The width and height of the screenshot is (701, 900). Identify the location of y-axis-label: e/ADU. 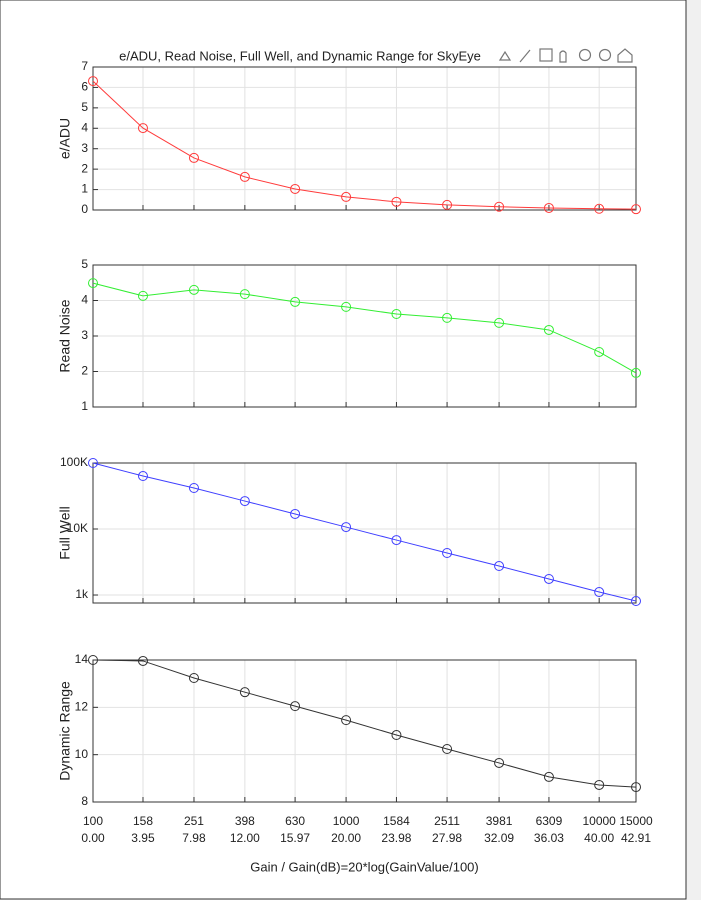
(65, 138).